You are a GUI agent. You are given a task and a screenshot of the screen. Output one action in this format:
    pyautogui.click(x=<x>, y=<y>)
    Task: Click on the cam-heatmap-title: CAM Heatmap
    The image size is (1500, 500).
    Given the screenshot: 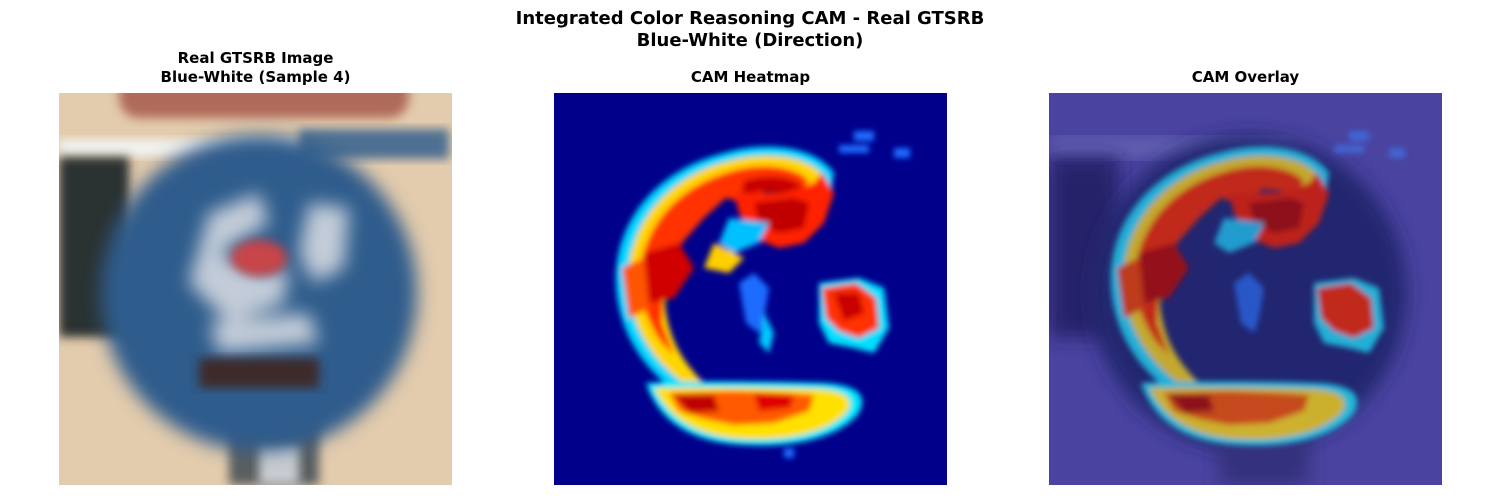 What is the action you would take?
    pyautogui.click(x=750, y=77)
    